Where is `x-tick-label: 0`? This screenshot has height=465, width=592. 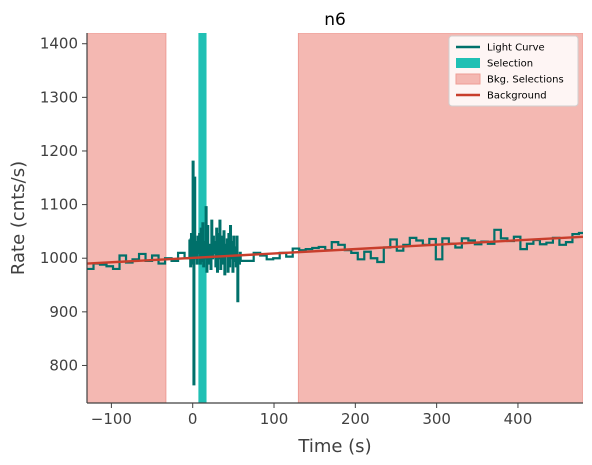
x-tick-label: 0 is located at coordinates (193, 419).